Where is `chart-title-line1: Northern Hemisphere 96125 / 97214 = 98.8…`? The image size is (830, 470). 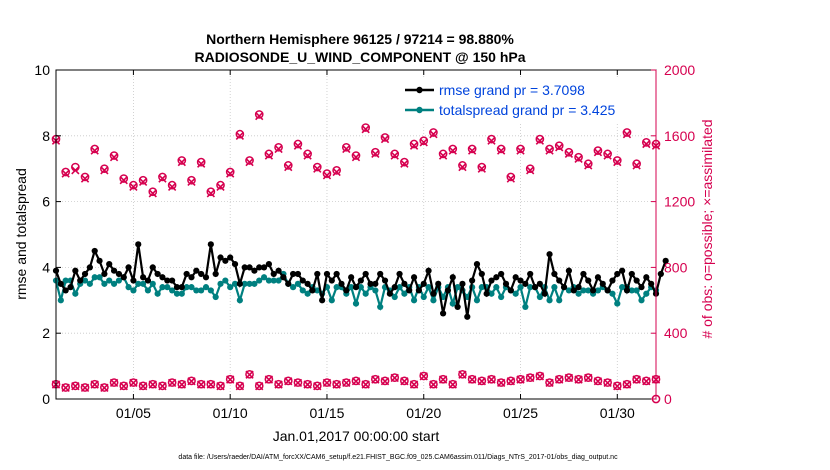
chart-title-line1: Northern Hemisphere 96125 / 97214 = 98.8… is located at coordinates (360, 39).